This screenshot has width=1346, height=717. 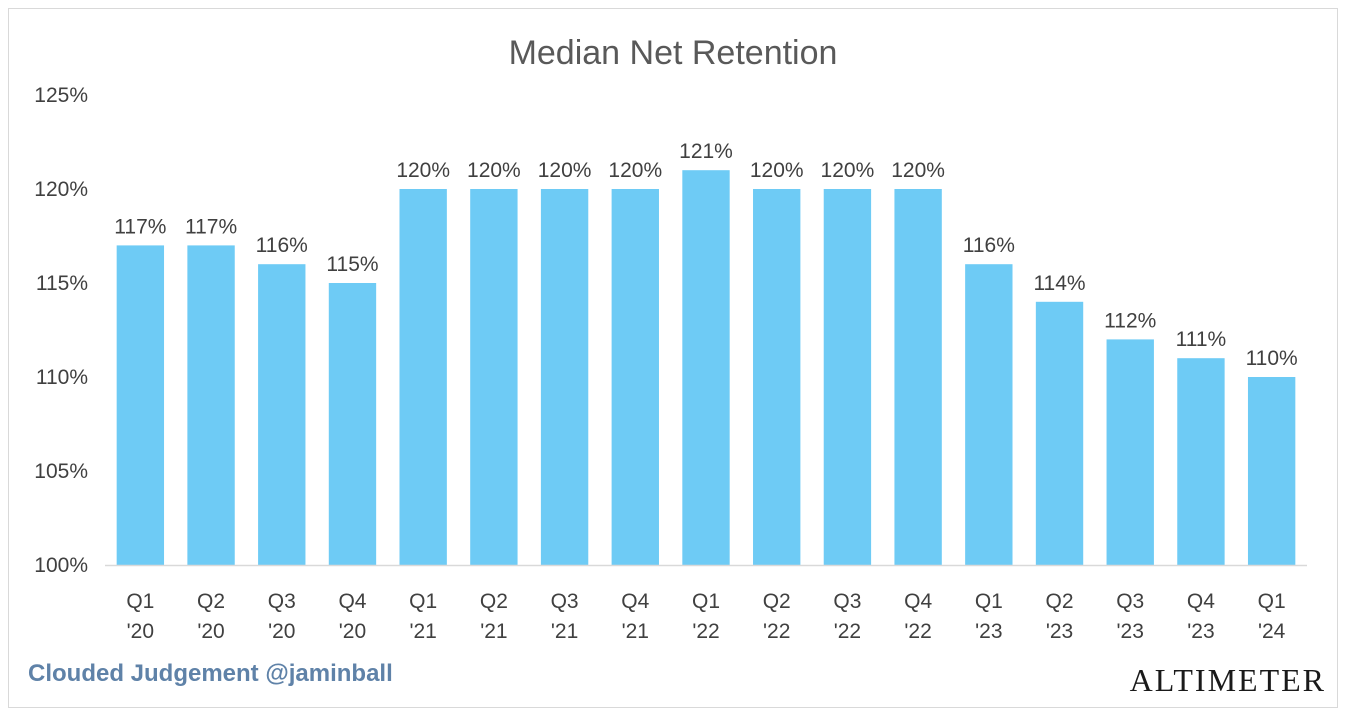 What do you see at coordinates (1272, 358) in the screenshot?
I see `bar-data-label: 110%` at bounding box center [1272, 358].